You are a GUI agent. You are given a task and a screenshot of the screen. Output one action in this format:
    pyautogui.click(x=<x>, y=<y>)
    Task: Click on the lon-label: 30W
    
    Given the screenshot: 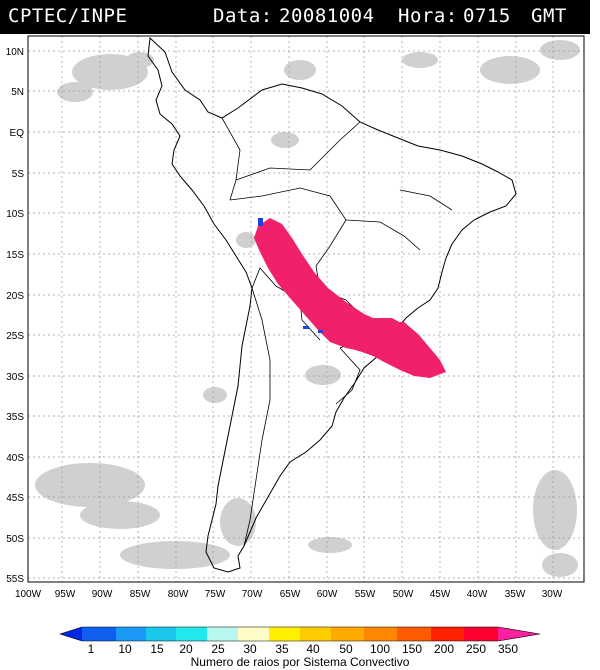 What is the action you would take?
    pyautogui.click(x=552, y=594)
    